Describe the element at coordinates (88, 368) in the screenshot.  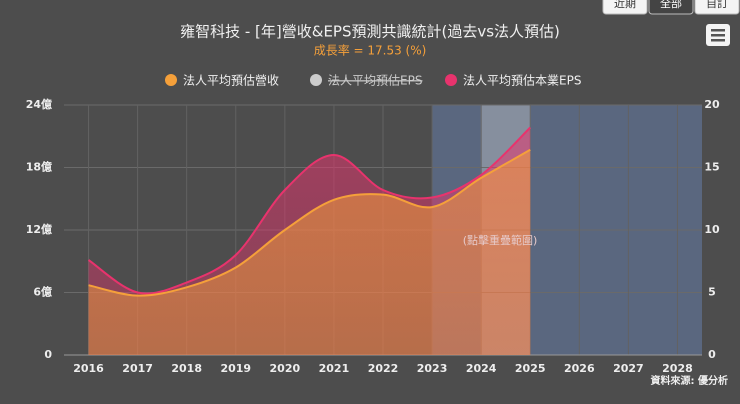
I see `x-tick-label: 2016` at that location.